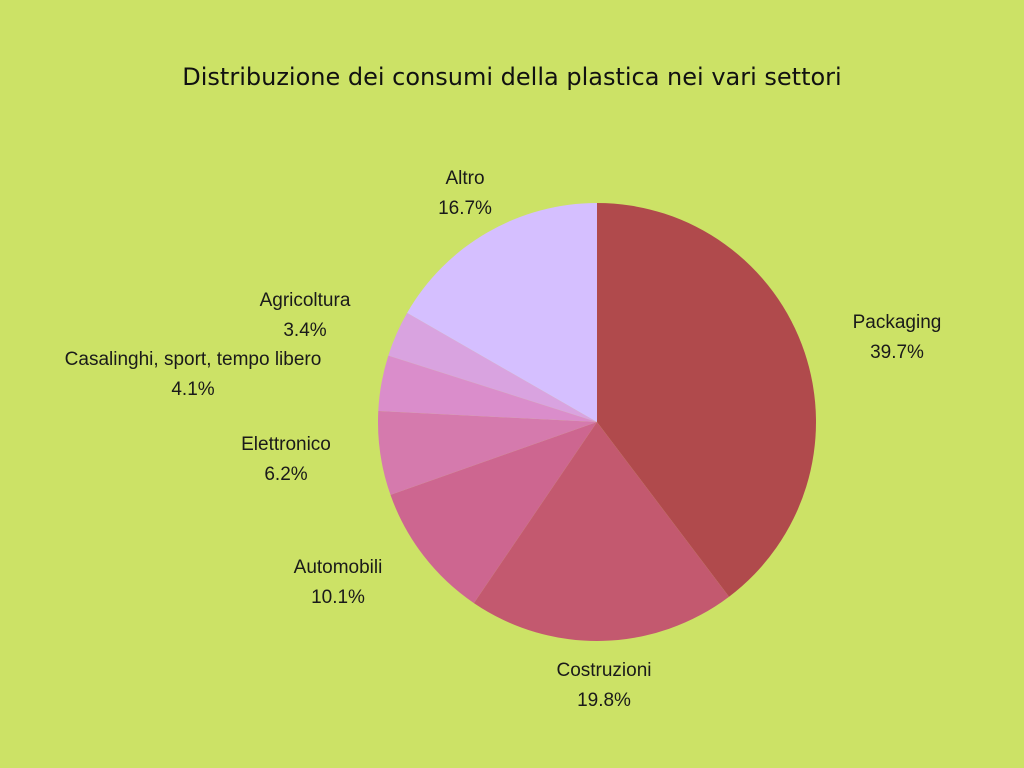 The height and width of the screenshot is (768, 1024). I want to click on slice-value-label: 10.1%, so click(338, 597).